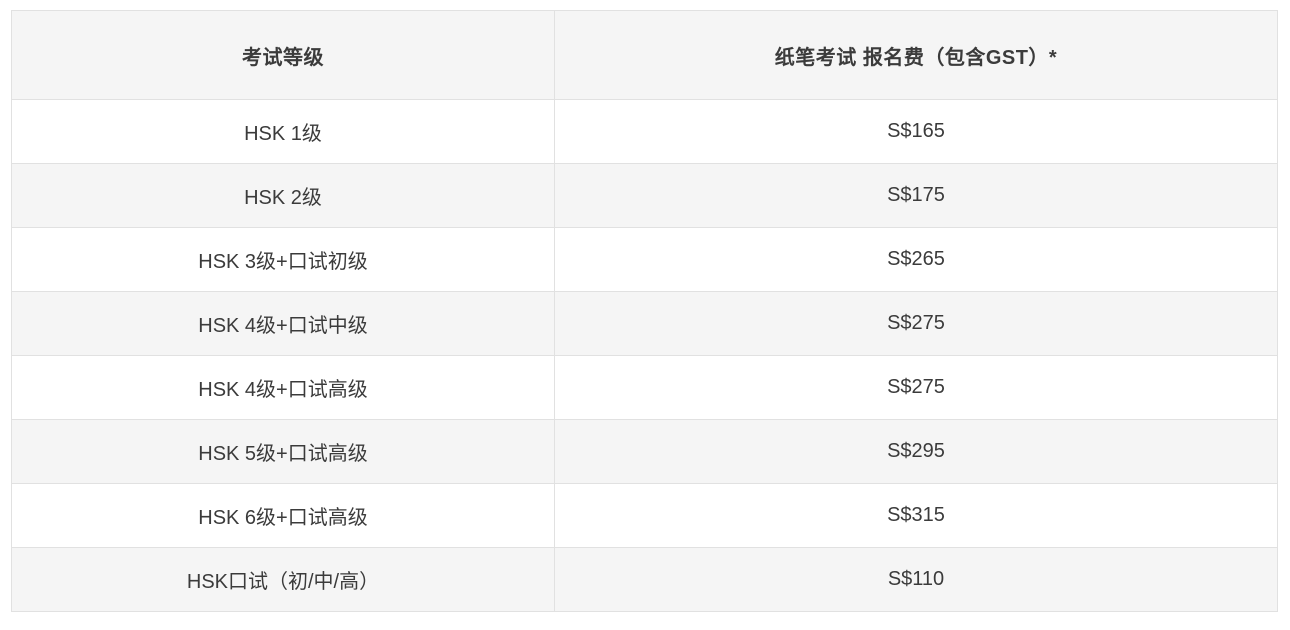  I want to click on table-row: HSK 2级 S$175, so click(644, 195).